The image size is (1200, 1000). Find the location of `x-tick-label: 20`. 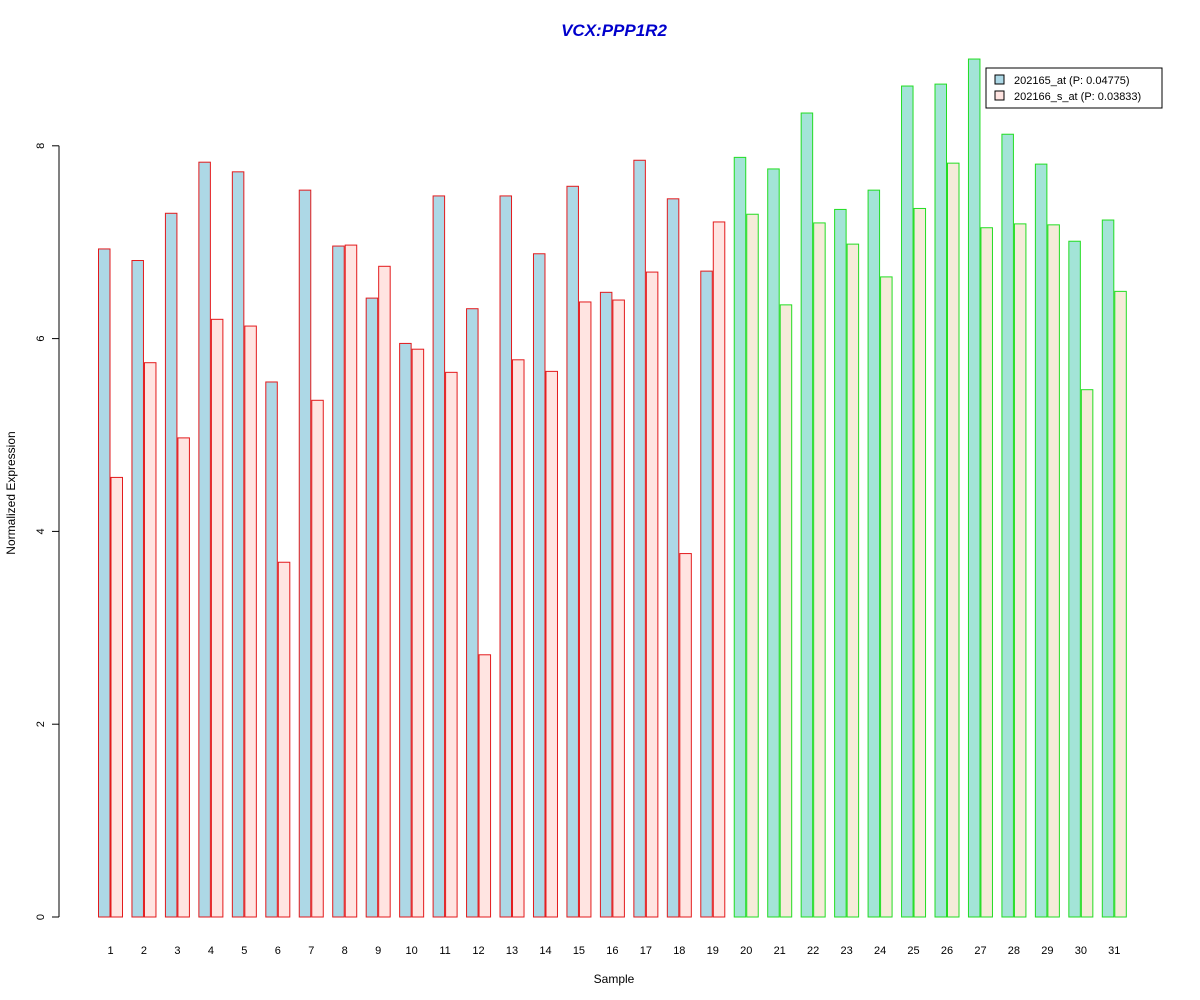

x-tick-label: 20 is located at coordinates (746, 951).